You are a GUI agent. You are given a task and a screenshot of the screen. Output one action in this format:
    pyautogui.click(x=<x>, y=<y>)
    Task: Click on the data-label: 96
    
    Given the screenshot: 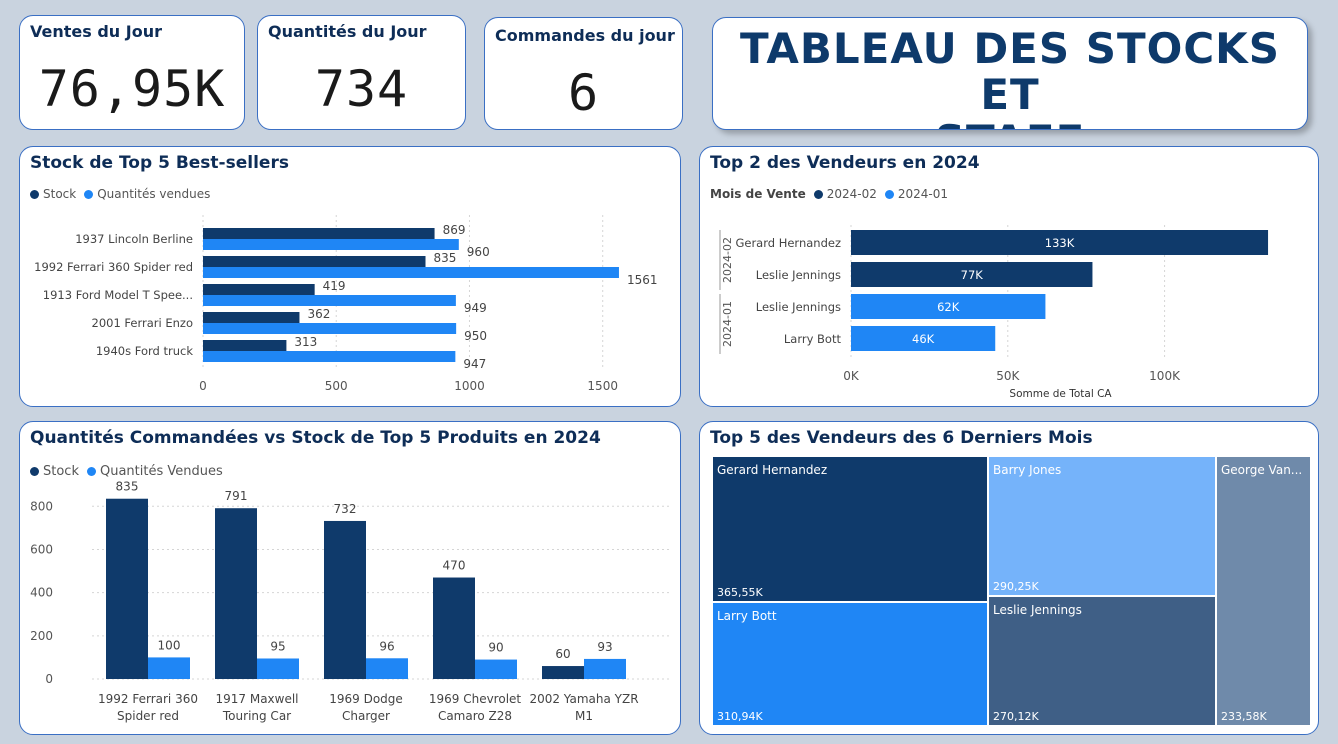 What is the action you would take?
    pyautogui.click(x=386, y=646)
    